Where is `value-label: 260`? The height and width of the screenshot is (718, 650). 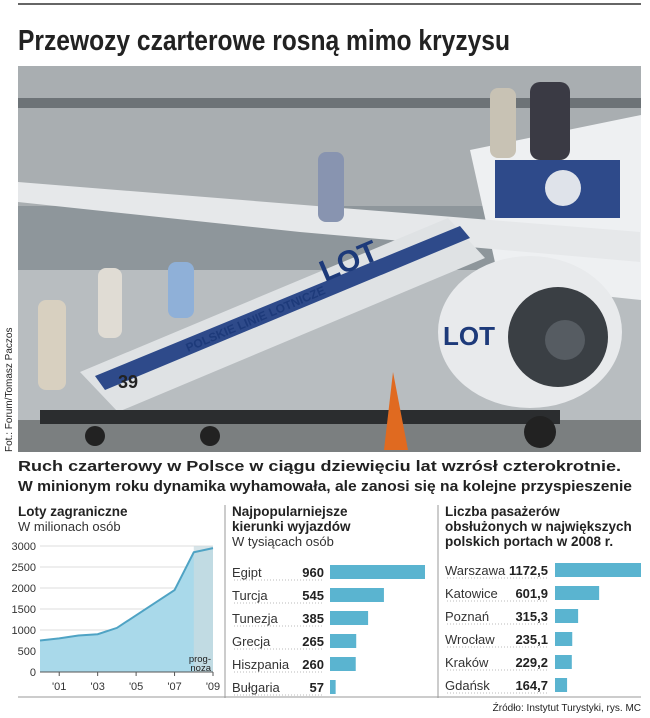 value-label: 260 is located at coordinates (313, 664).